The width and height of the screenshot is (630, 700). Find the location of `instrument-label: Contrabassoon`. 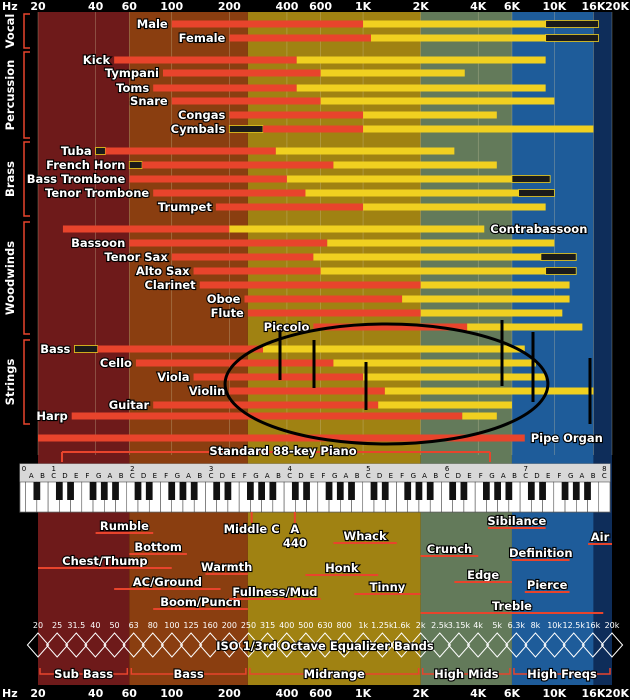

instrument-label: Contrabassoon is located at coordinates (538, 229).